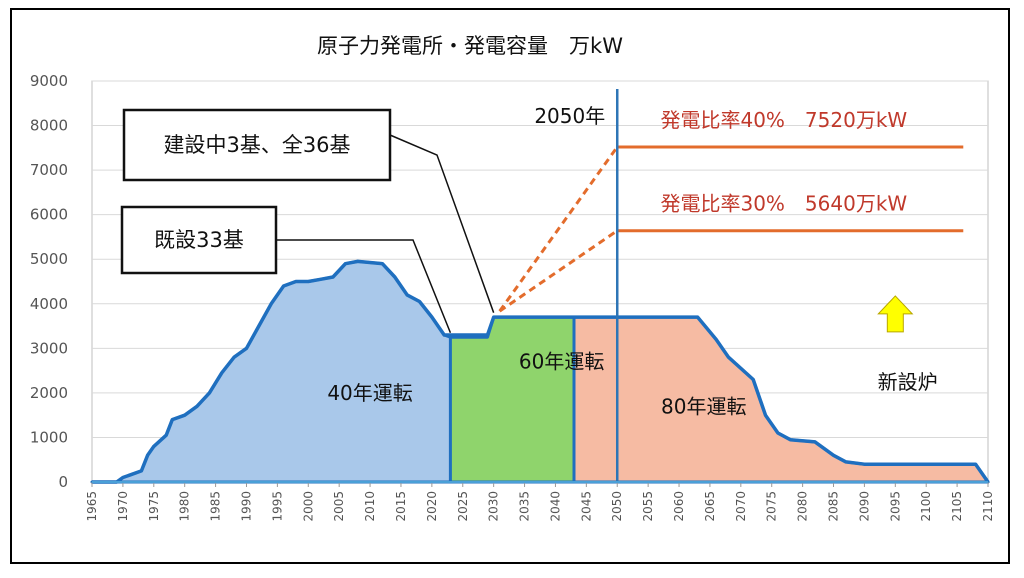 The width and height of the screenshot is (1024, 578). Describe the element at coordinates (49, 170) in the screenshot. I see `y-tick-label: 7000` at that location.